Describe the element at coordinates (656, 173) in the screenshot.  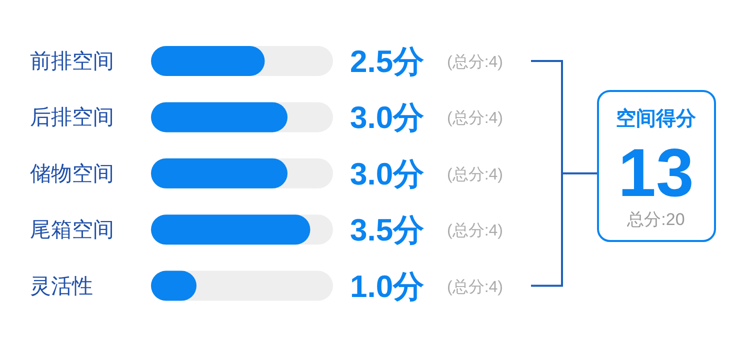
I see `text: 13` at that location.